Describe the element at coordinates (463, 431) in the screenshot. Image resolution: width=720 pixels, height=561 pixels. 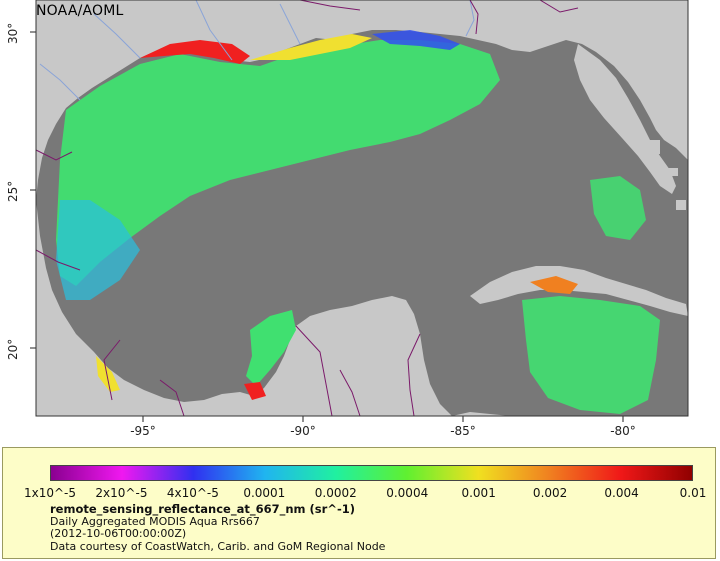
I see `lon-tick-85: -85°` at that location.